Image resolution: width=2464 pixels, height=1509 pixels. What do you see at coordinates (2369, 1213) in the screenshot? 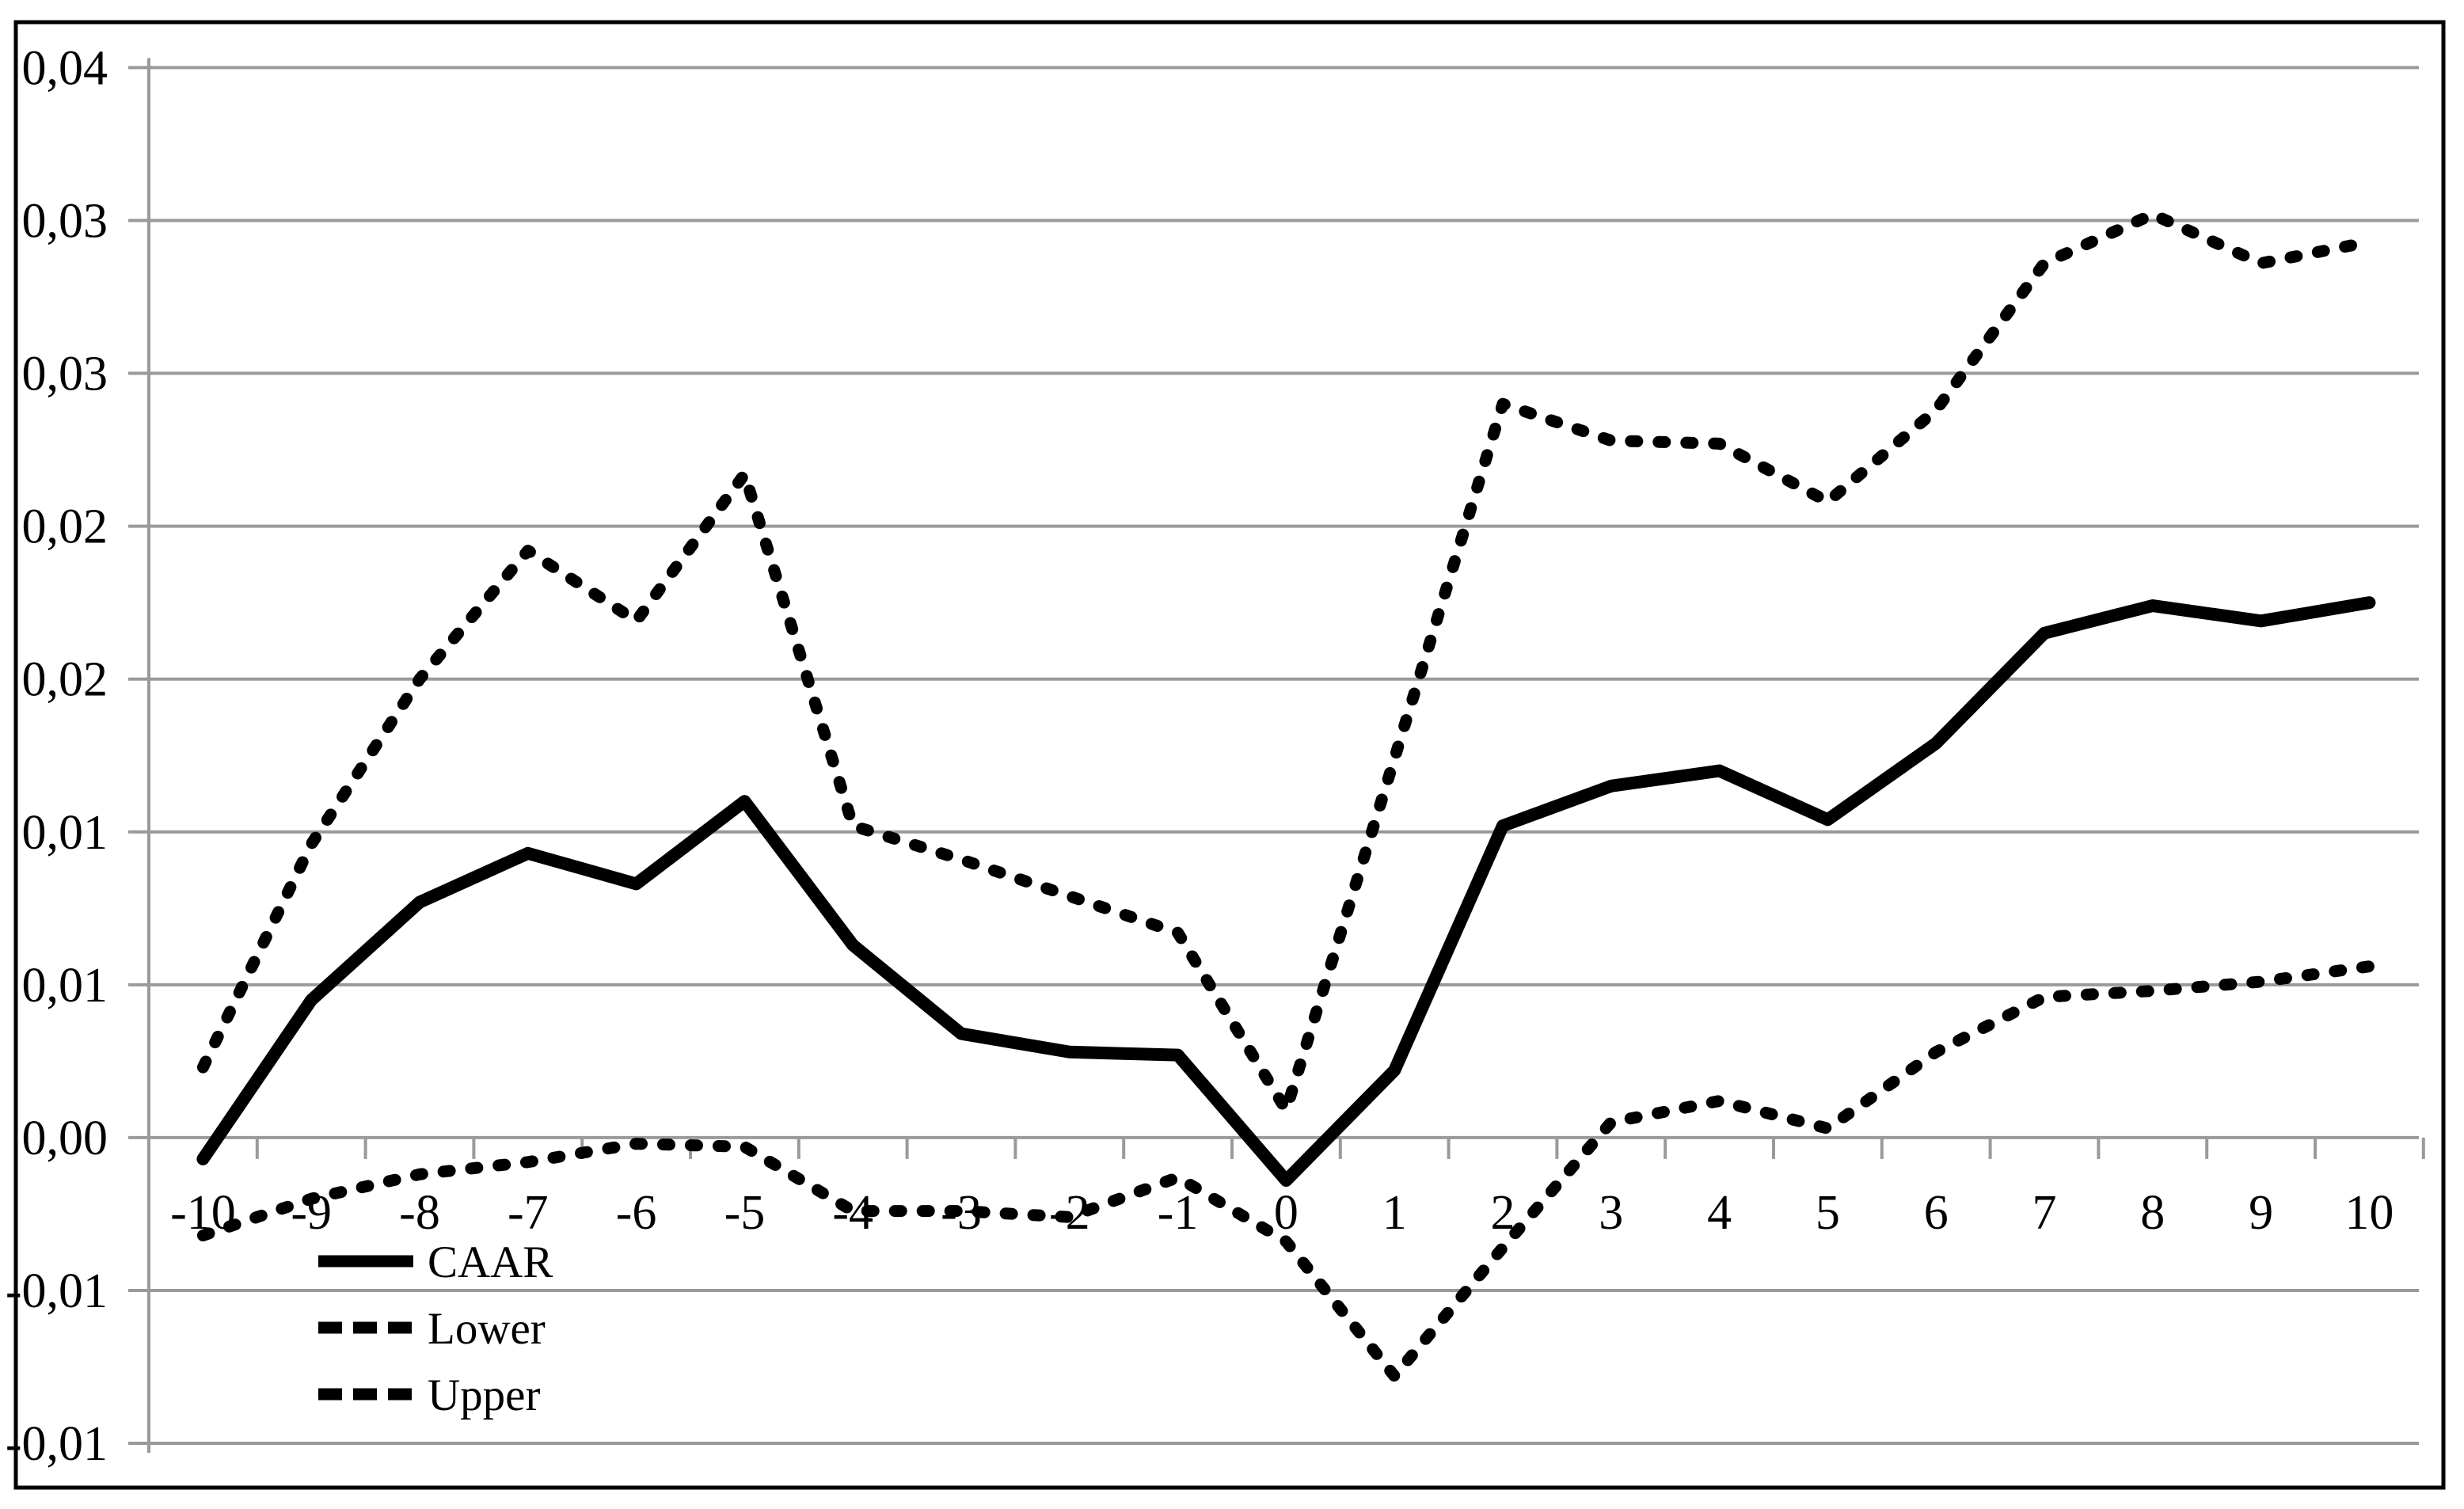
I see `x-tick-label: 10` at bounding box center [2369, 1213].